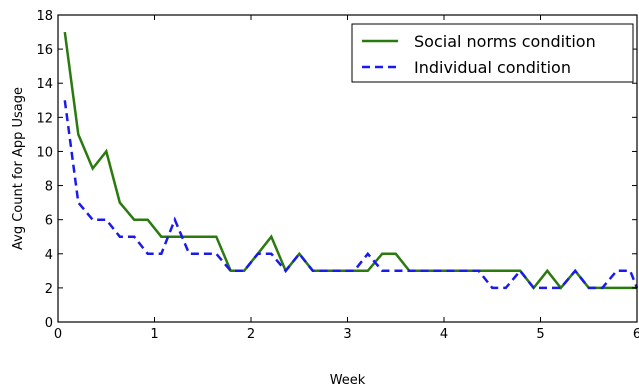 The image size is (639, 388). Describe the element at coordinates (348, 380) in the screenshot. I see `x-axis-label: Week` at that location.